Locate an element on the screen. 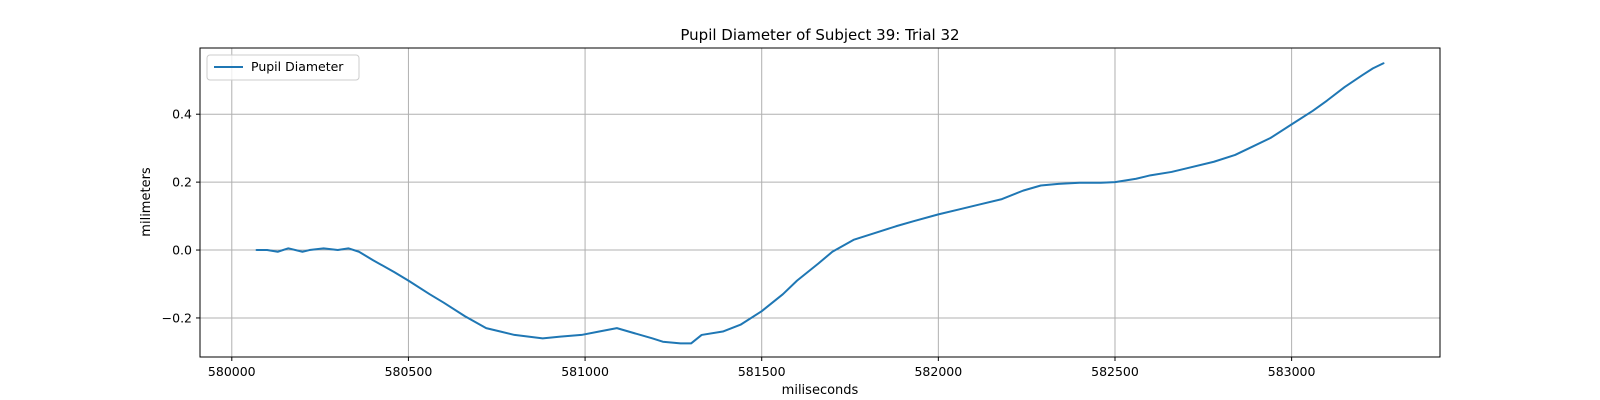 This screenshot has height=400, width=1600. x-tick-label: 581000 is located at coordinates (585, 371).